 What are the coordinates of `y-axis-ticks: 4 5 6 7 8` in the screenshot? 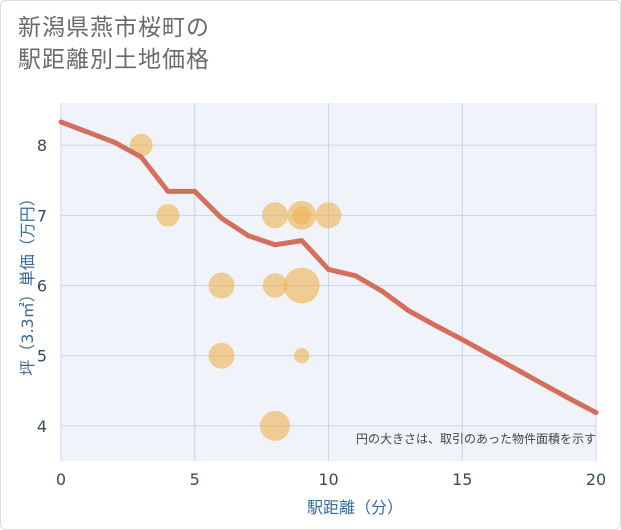 It's located at (42, 286).